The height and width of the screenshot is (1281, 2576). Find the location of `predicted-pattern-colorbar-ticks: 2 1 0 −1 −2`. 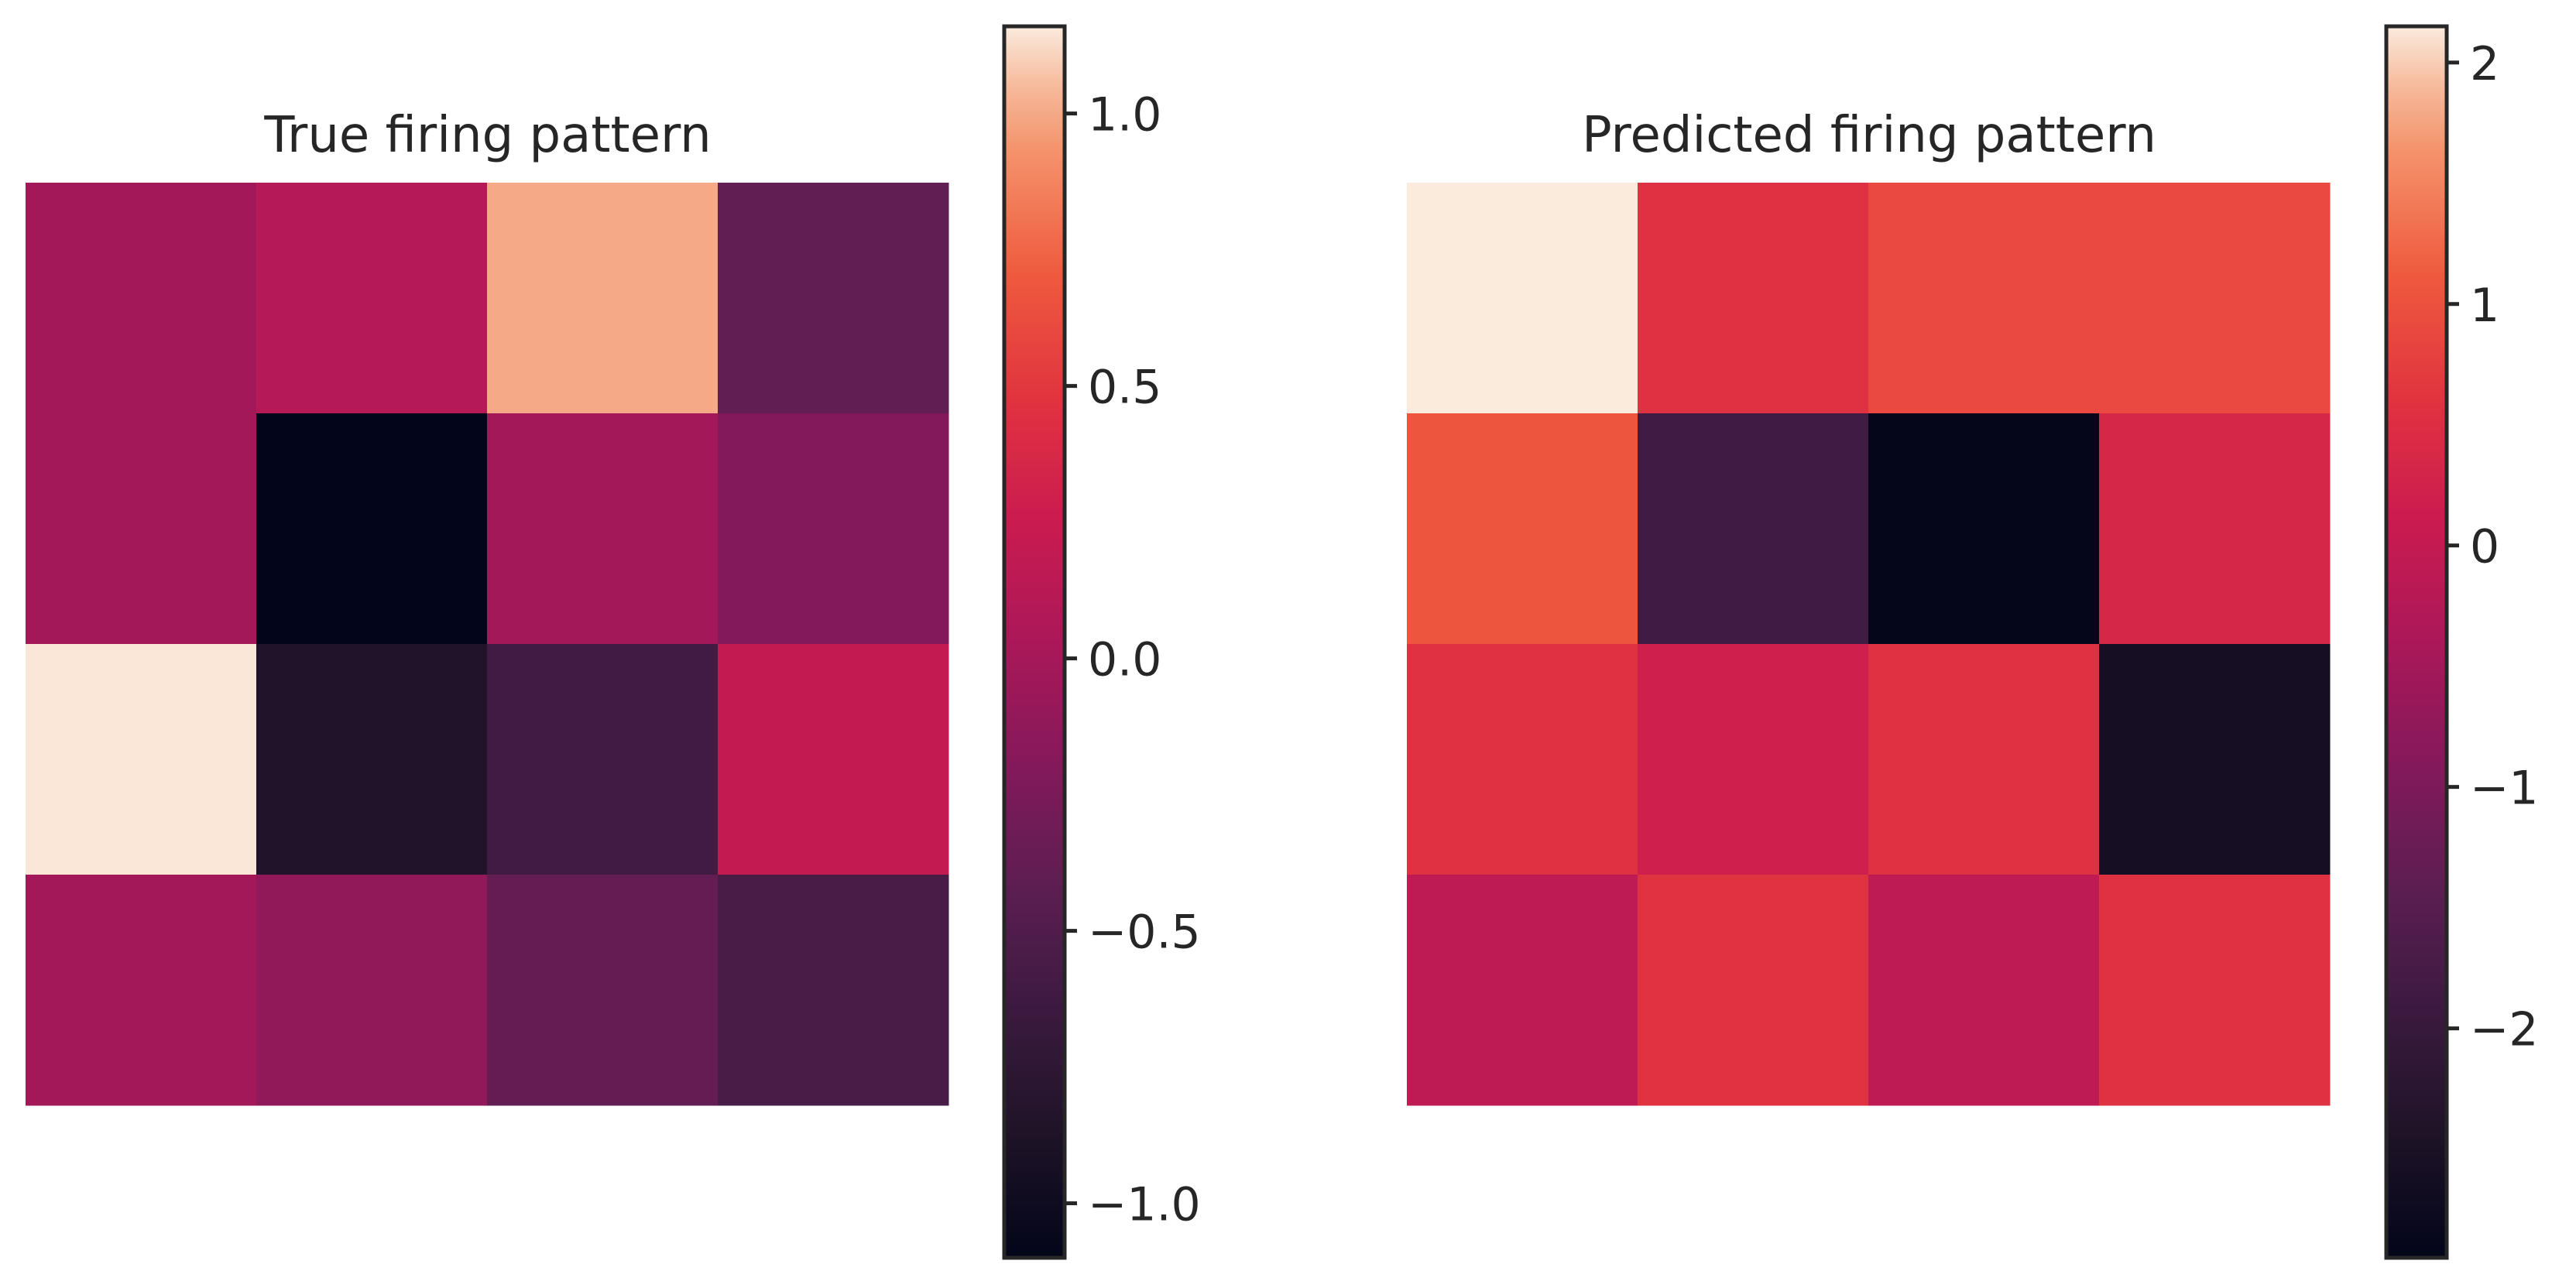

predicted-pattern-colorbar-ticks: 2 1 0 −1 −2 is located at coordinates (2492, 547).